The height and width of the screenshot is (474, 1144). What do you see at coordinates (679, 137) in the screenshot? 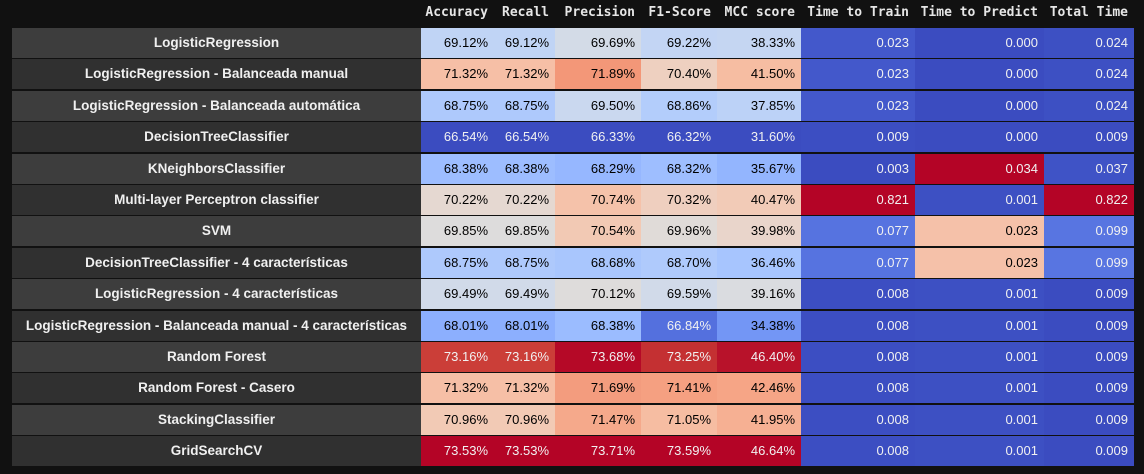
I see `table-cell: 66.32%` at bounding box center [679, 137].